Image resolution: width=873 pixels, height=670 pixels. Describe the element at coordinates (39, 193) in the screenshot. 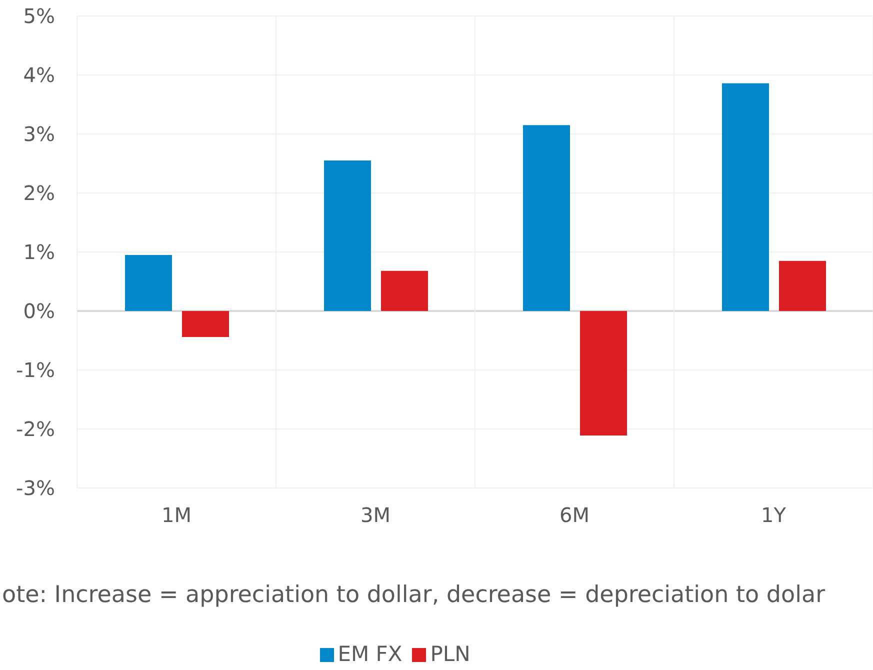

I see `y-tick-label: 2%` at that location.